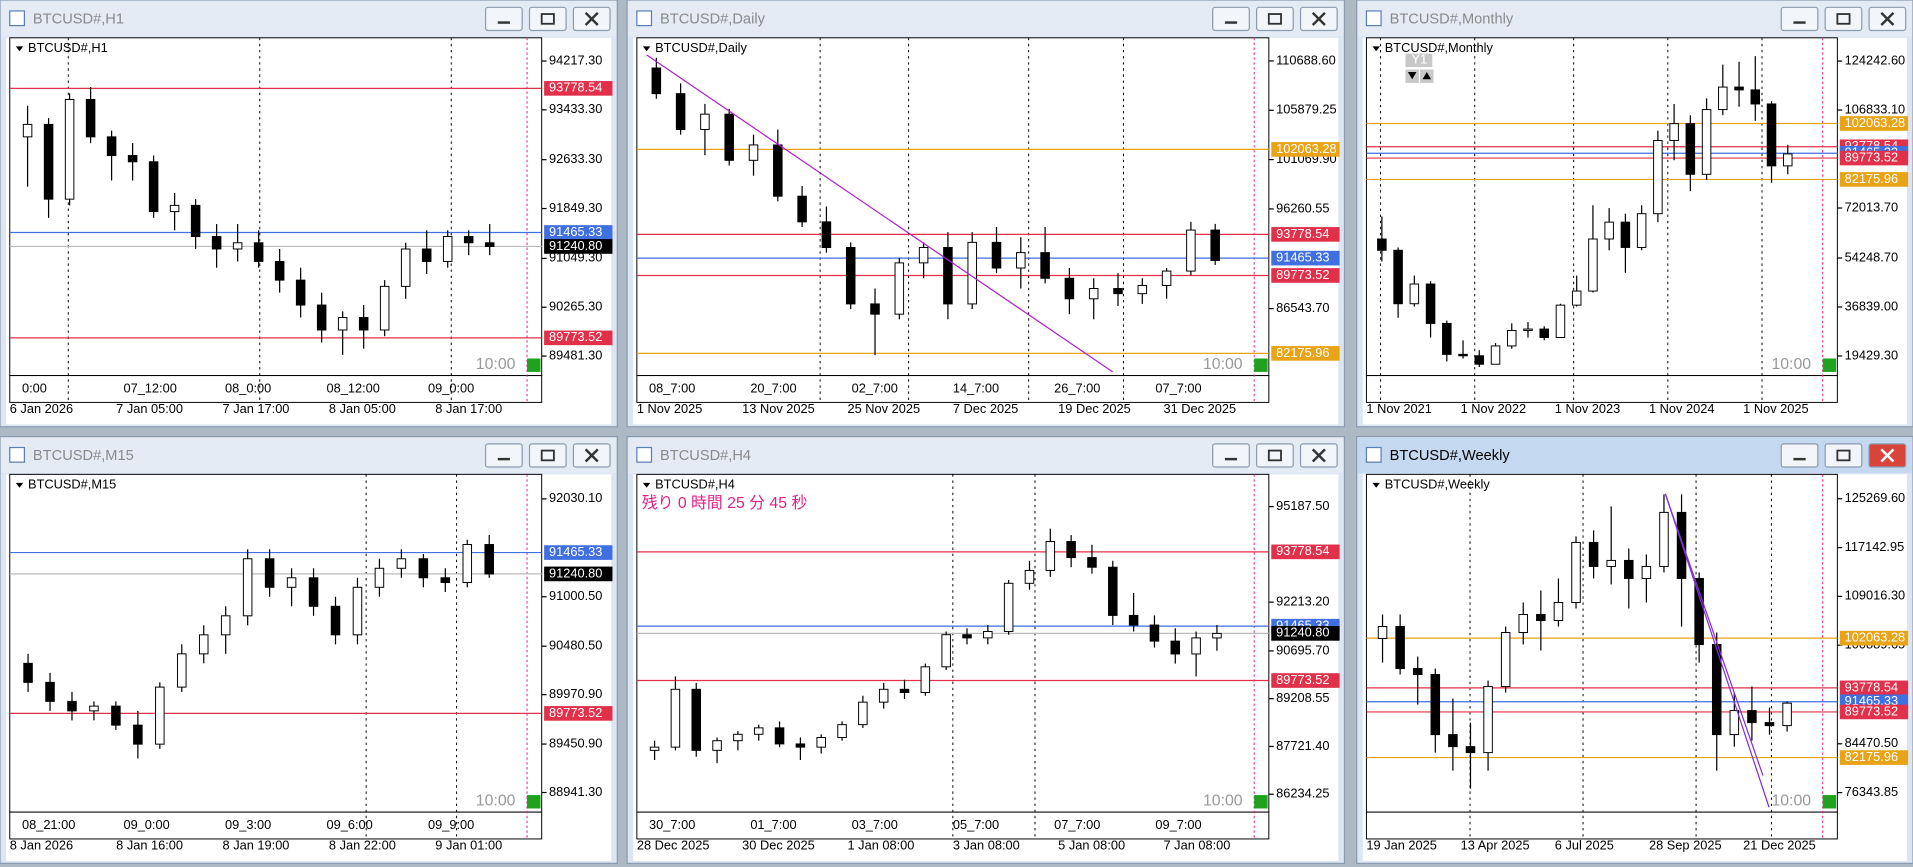  Describe the element at coordinates (1587, 408) in the screenshot. I see `date-label: 1 Nov 2023` at that location.